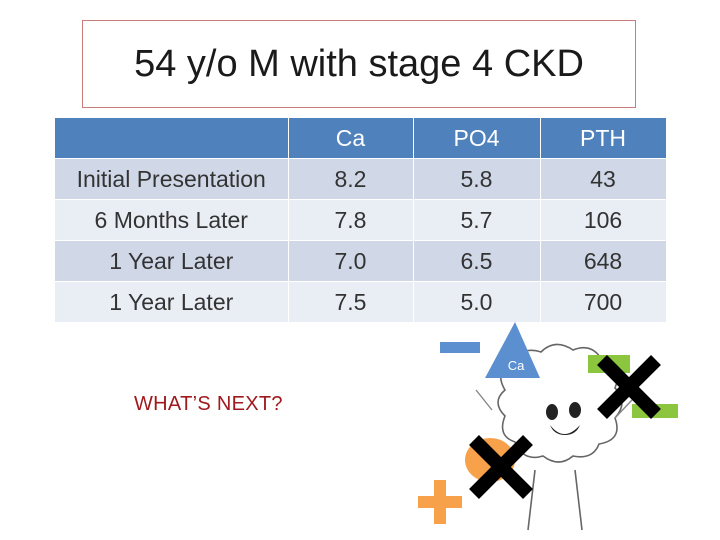 The height and width of the screenshot is (540, 720). Describe the element at coordinates (548, 426) in the screenshot. I see `ckd-cartoon-illustration: Ca` at that location.